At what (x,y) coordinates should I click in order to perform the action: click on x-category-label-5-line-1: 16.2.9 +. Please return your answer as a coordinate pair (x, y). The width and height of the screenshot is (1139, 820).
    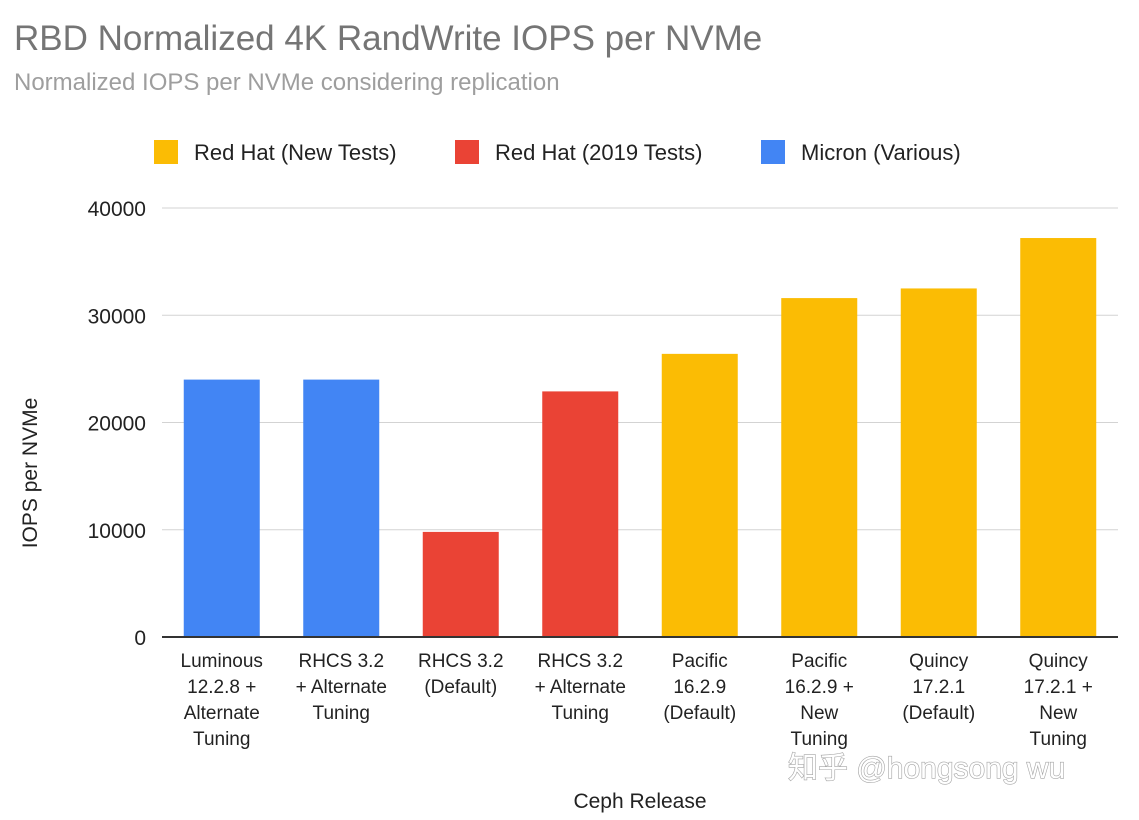
    Looking at the image, I should click on (819, 687).